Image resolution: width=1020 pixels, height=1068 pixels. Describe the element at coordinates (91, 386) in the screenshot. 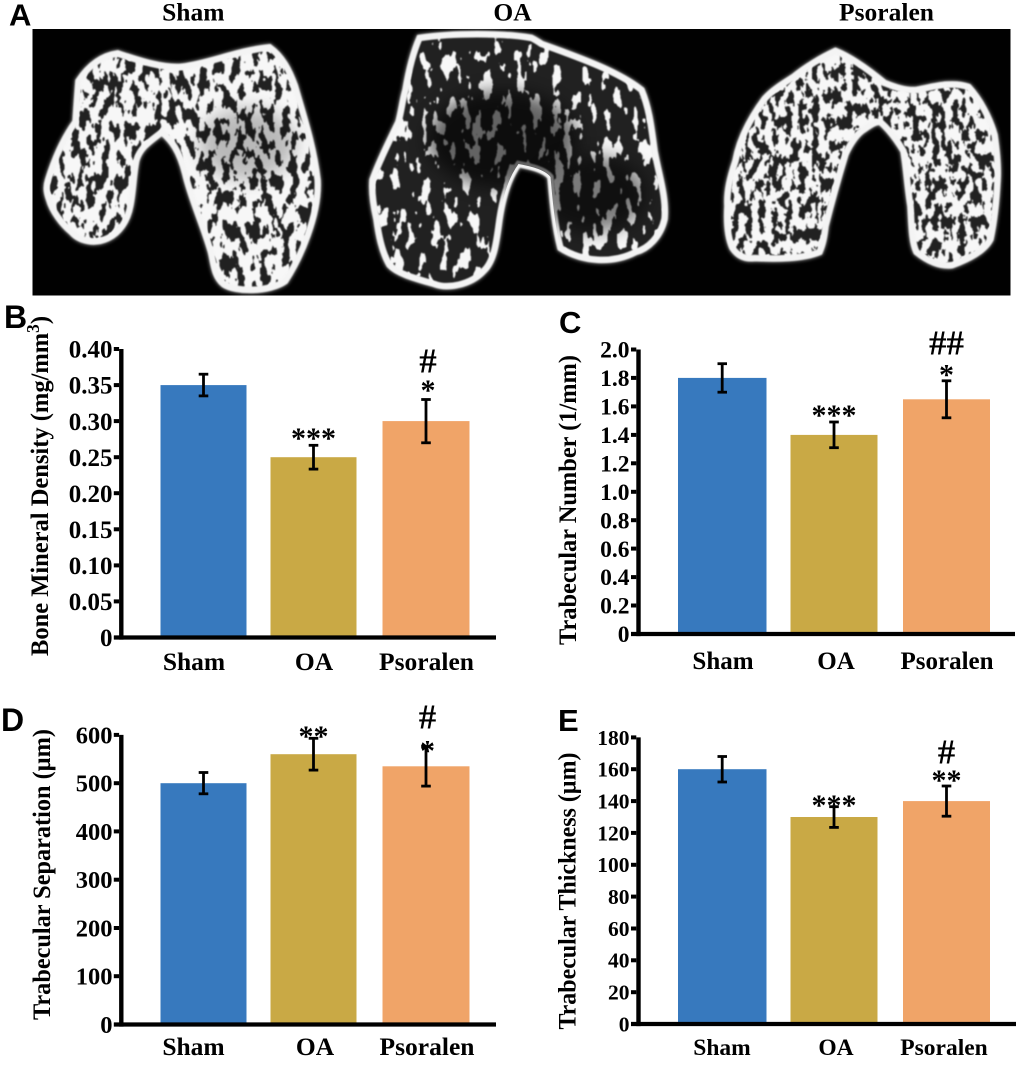

I see `svg-text: 0.35` at that location.